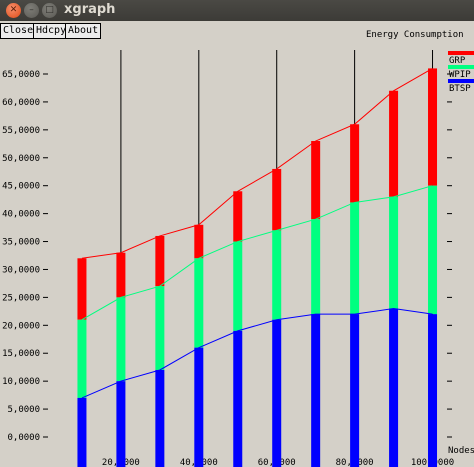 This screenshot has height=467, width=474. Describe the element at coordinates (415, 35) in the screenshot. I see `chart-title-overlay: Energy Consumption` at that location.